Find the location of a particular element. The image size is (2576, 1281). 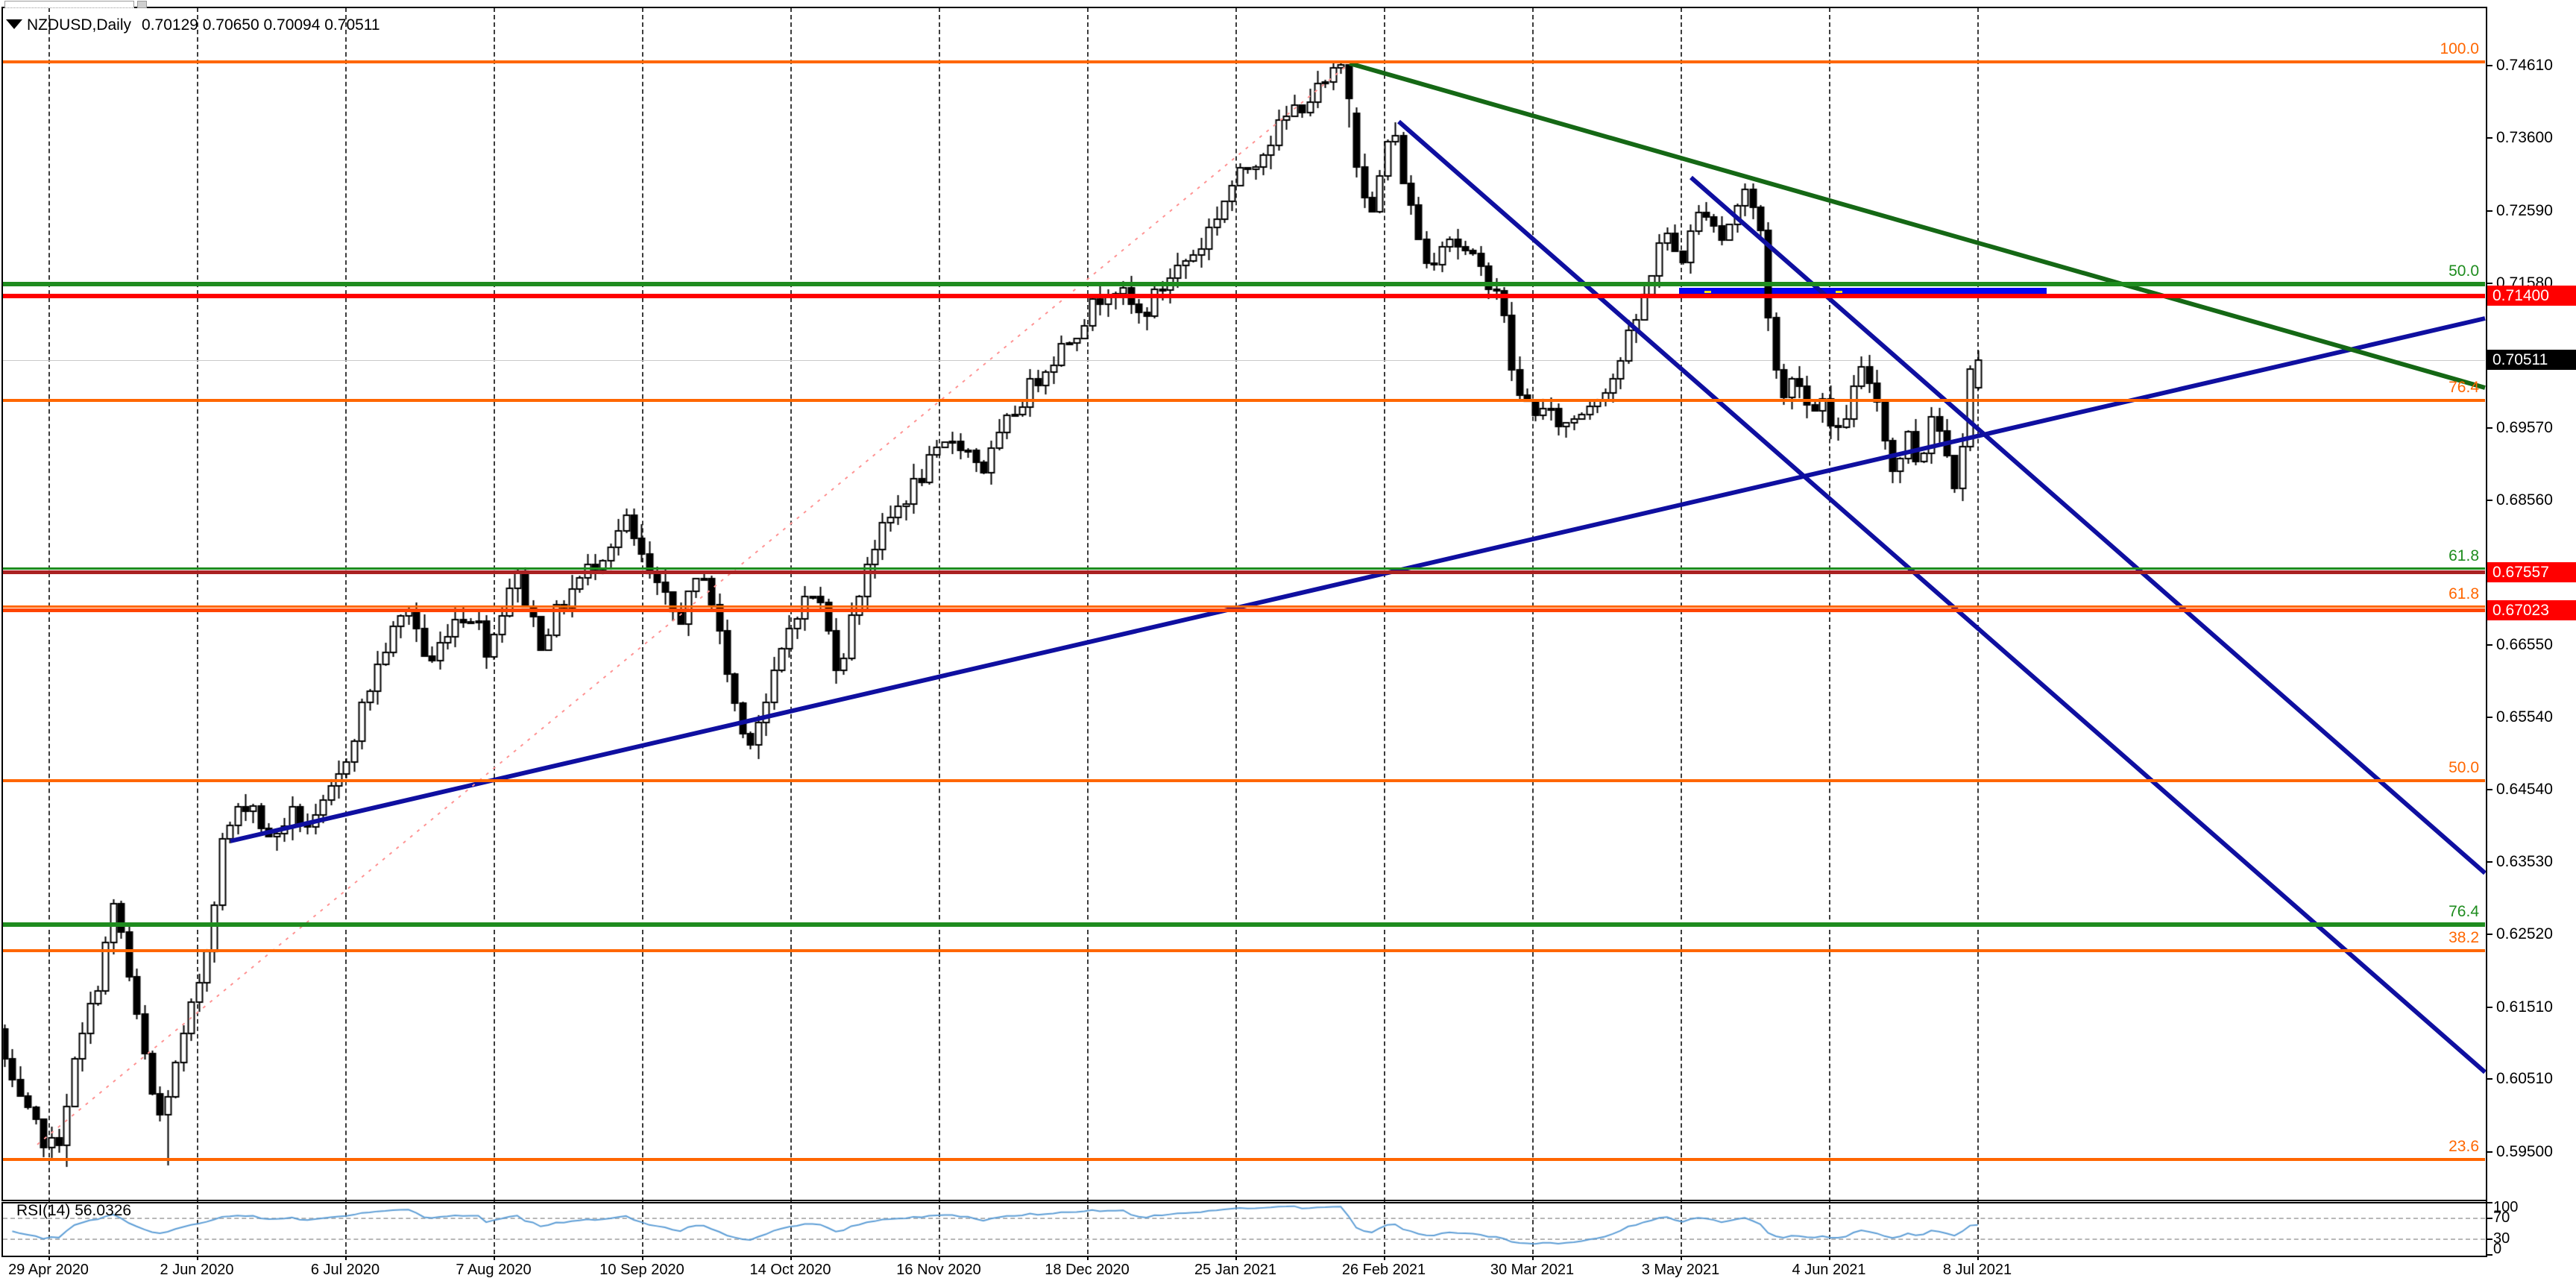

fib-label-76.4-orange: 76.4 is located at coordinates (2464, 387).